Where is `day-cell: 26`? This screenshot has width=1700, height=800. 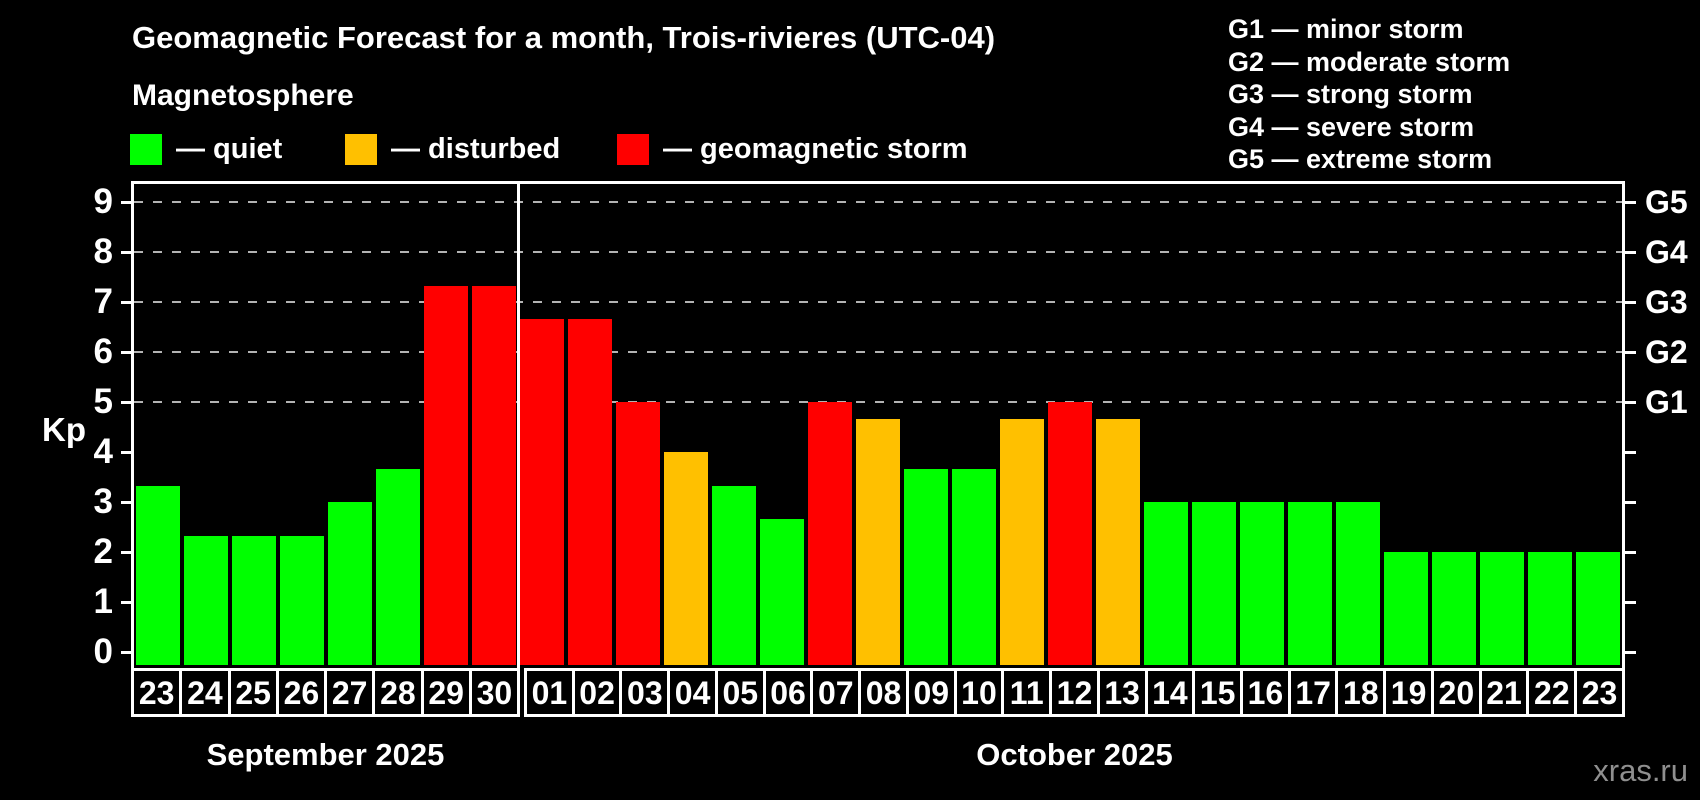 day-cell: 26 is located at coordinates (301, 692).